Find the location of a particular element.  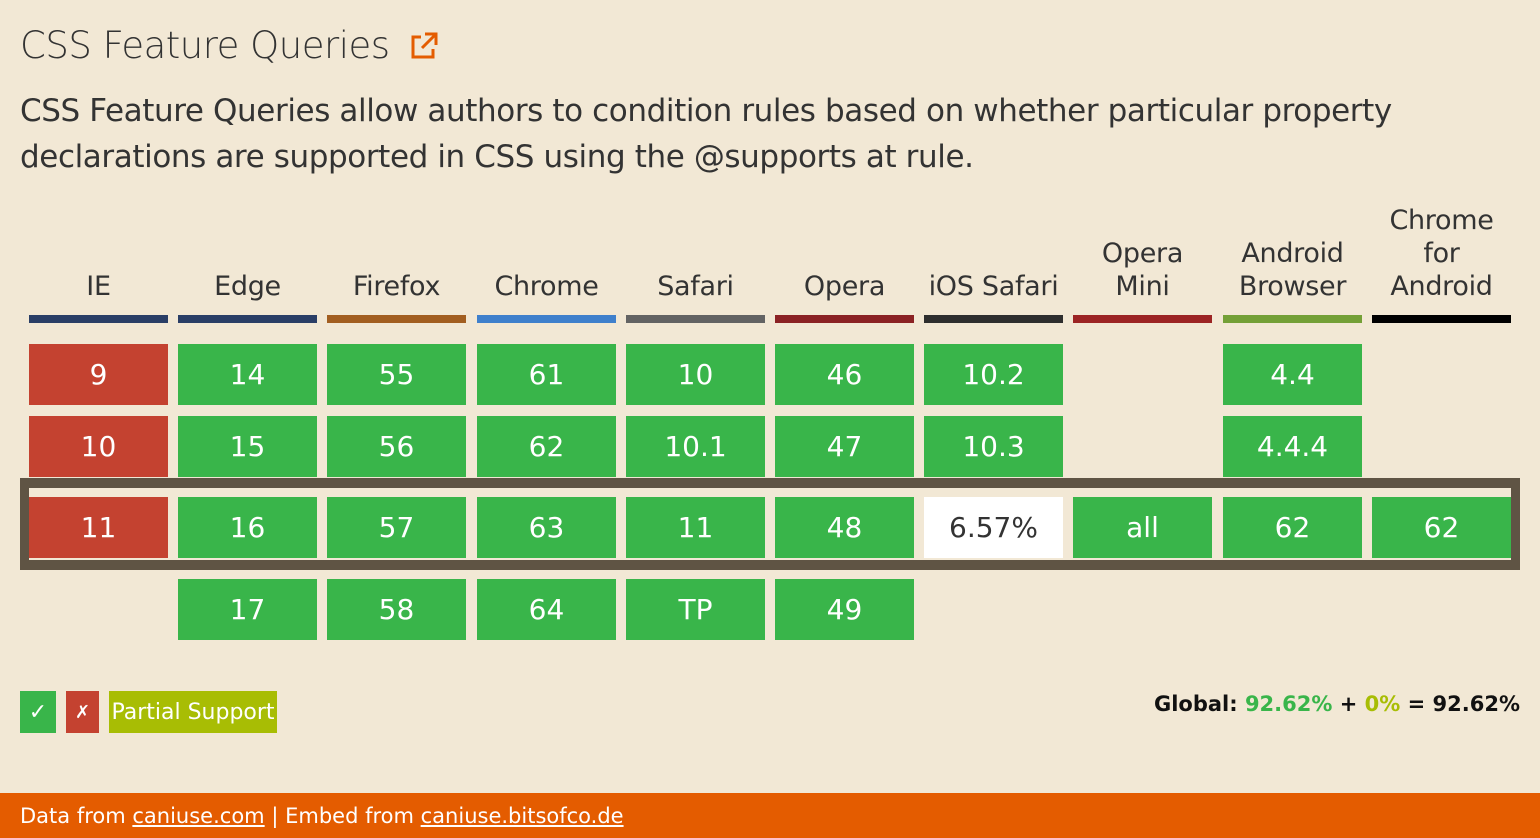

version-cell-ios-safari: 10.3 is located at coordinates (993, 446).